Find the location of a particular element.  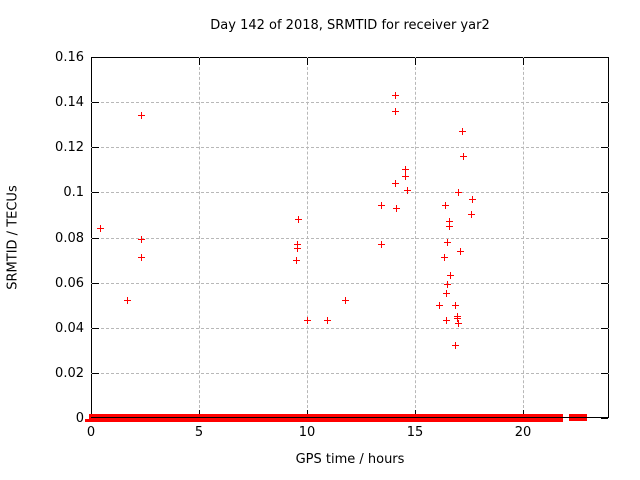

y-tick-label: 0.08 is located at coordinates (69, 238).